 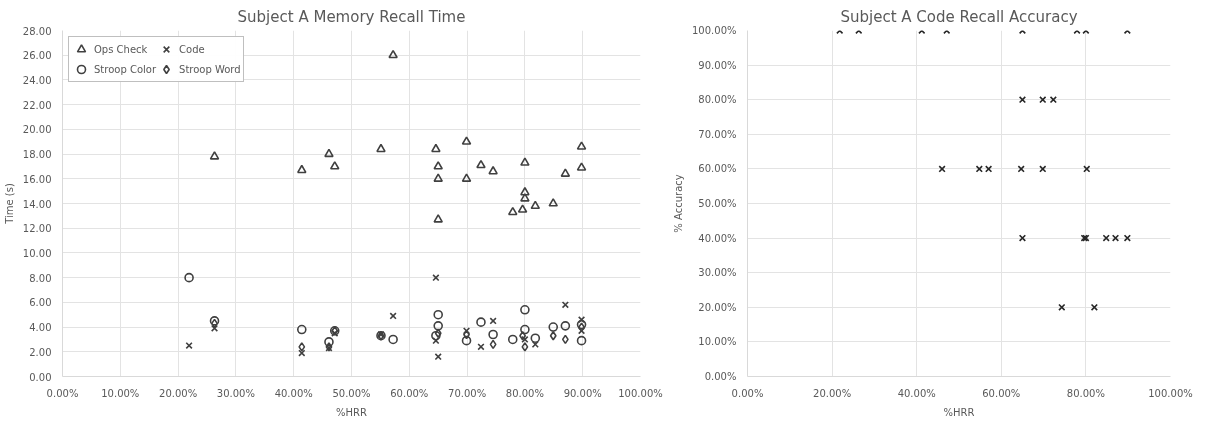 I want to click on y-tick-label: 18.00, so click(x=37, y=155).